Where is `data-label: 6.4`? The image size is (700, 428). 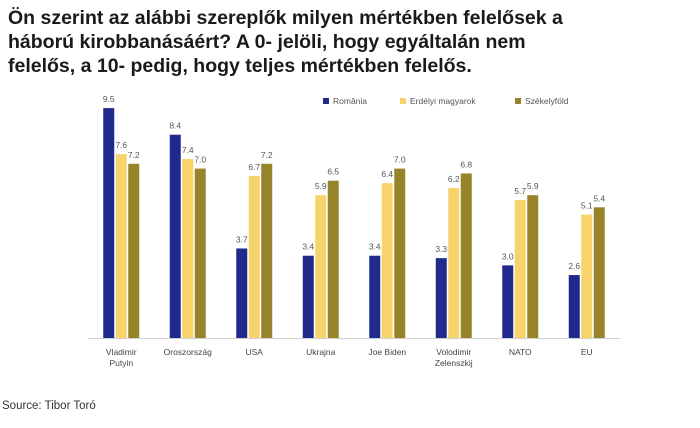
data-label: 6.4 is located at coordinates (387, 174).